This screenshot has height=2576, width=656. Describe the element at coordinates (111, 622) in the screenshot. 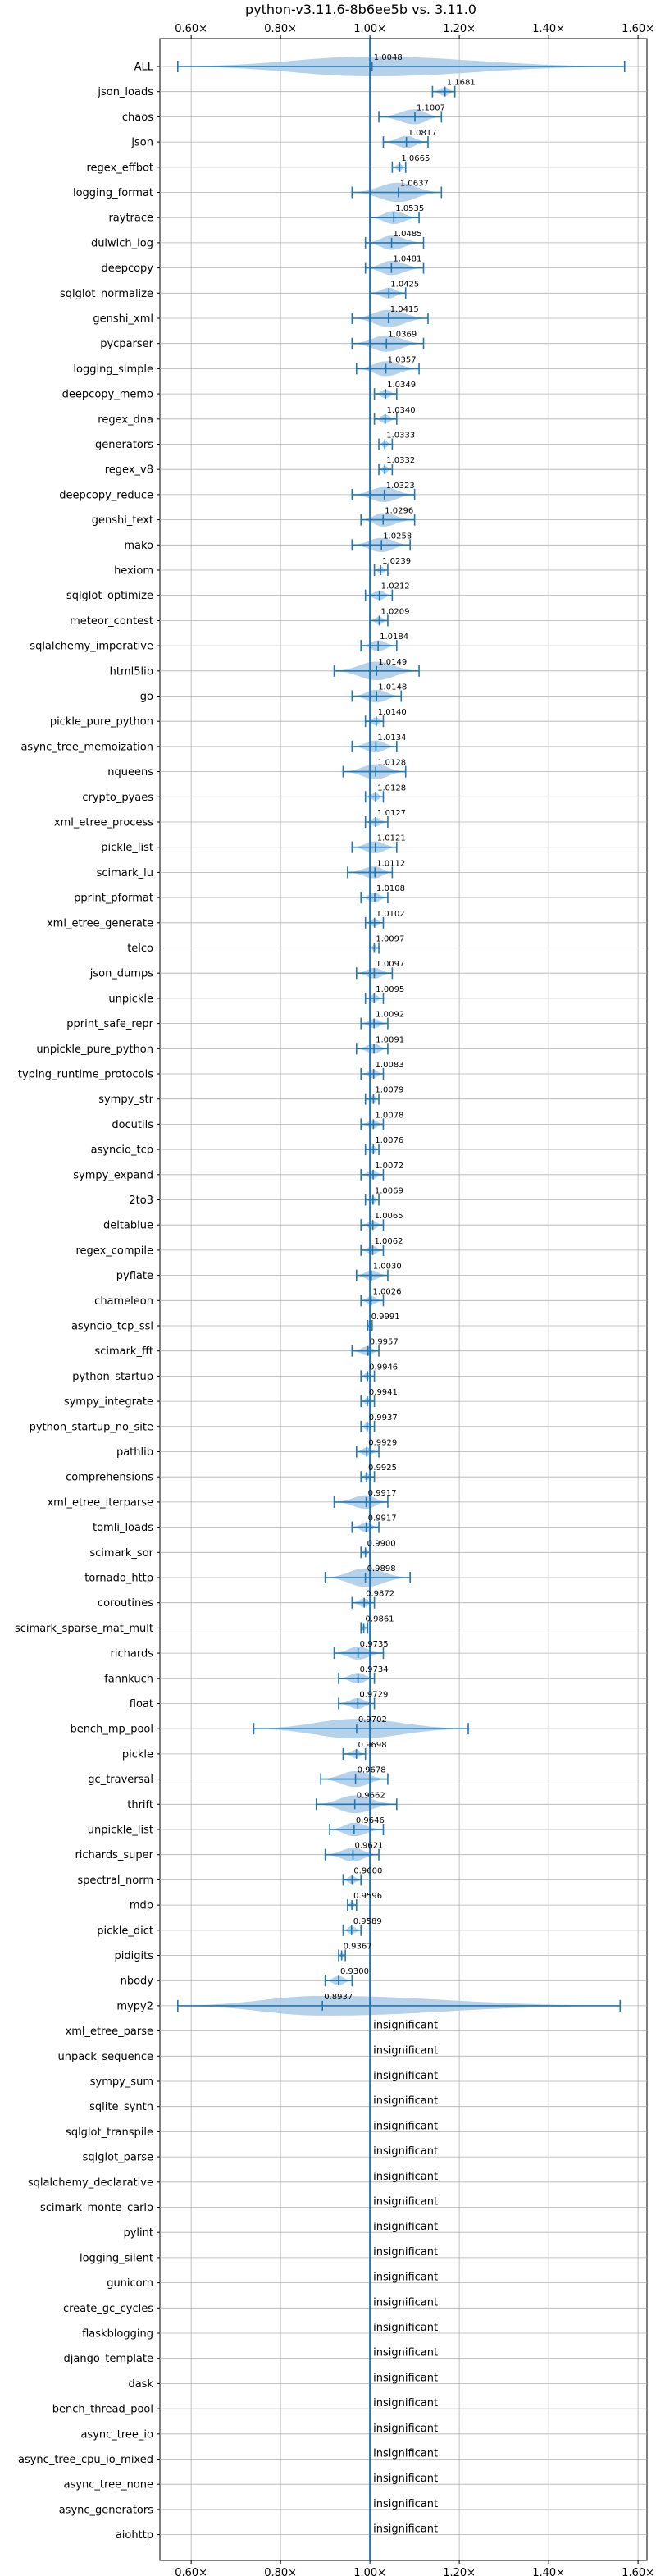

I see `benchmark-label: meteor_contest` at that location.